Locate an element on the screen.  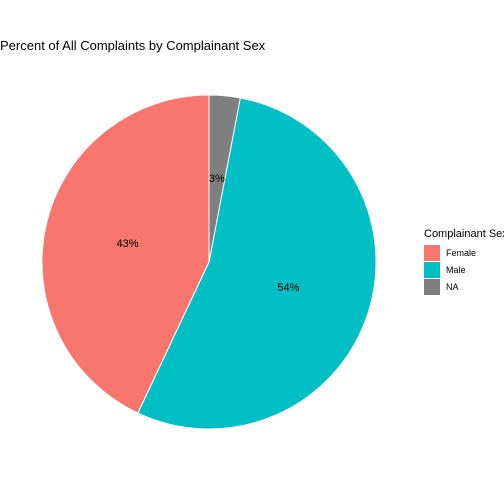
legend-label-female: Female is located at coordinates (461, 253).